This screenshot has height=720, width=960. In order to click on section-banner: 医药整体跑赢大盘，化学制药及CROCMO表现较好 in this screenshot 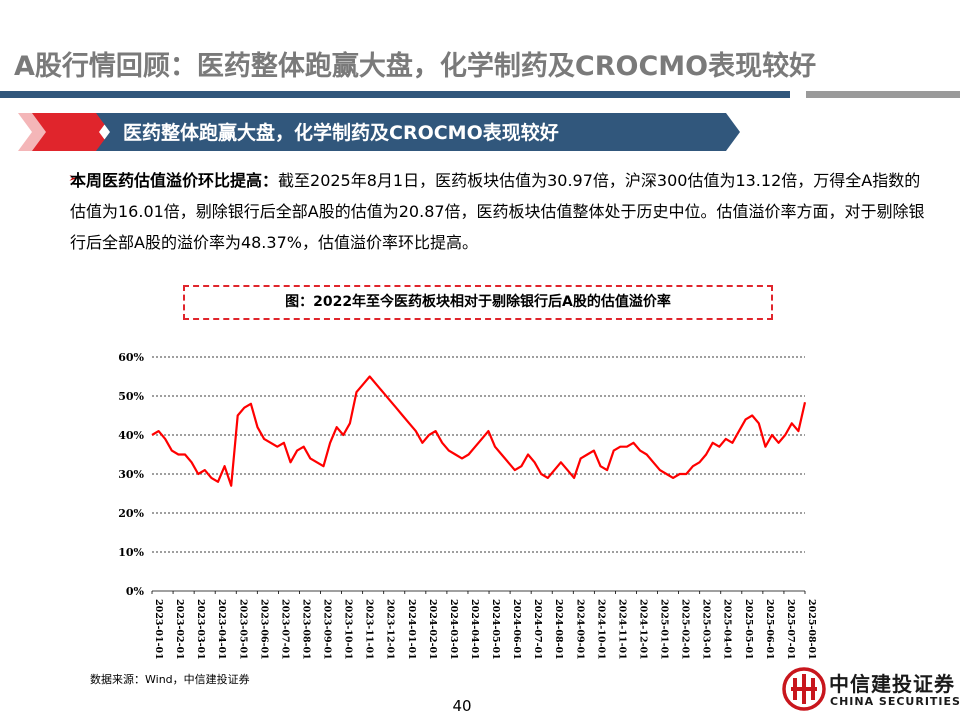, I will do `click(379, 132)`.